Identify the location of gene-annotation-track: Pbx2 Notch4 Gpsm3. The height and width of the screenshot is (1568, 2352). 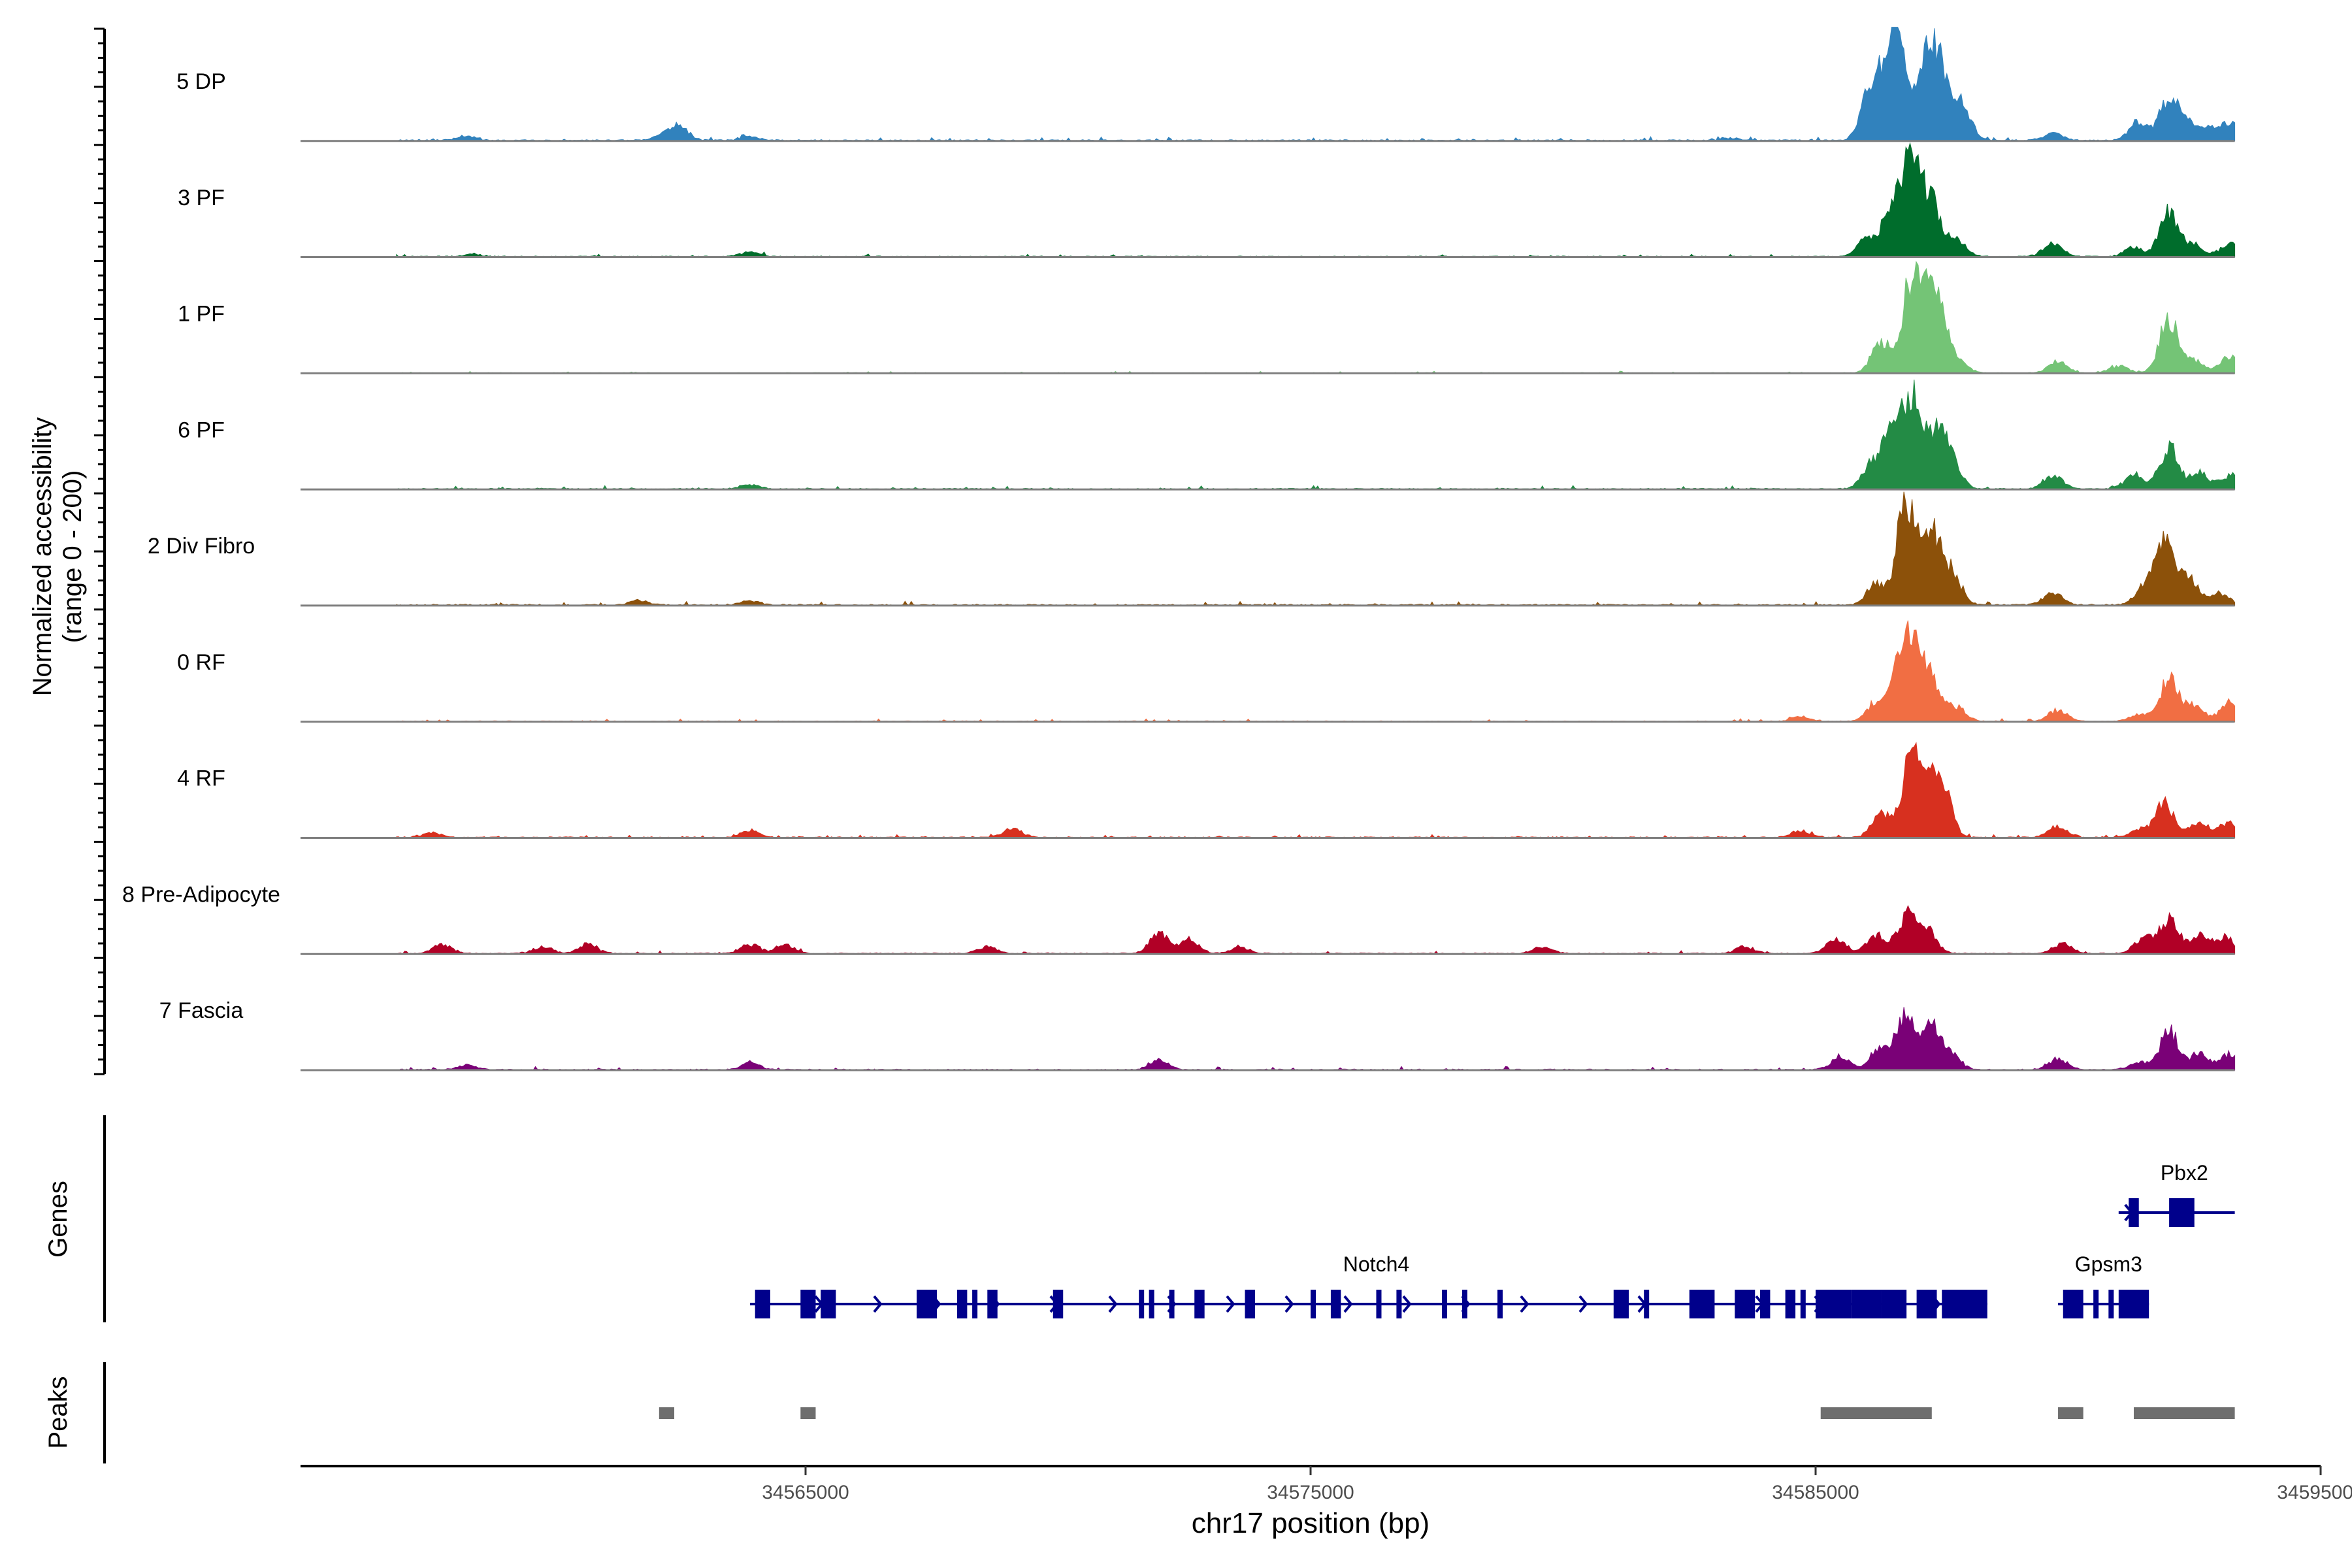
(1492, 1239).